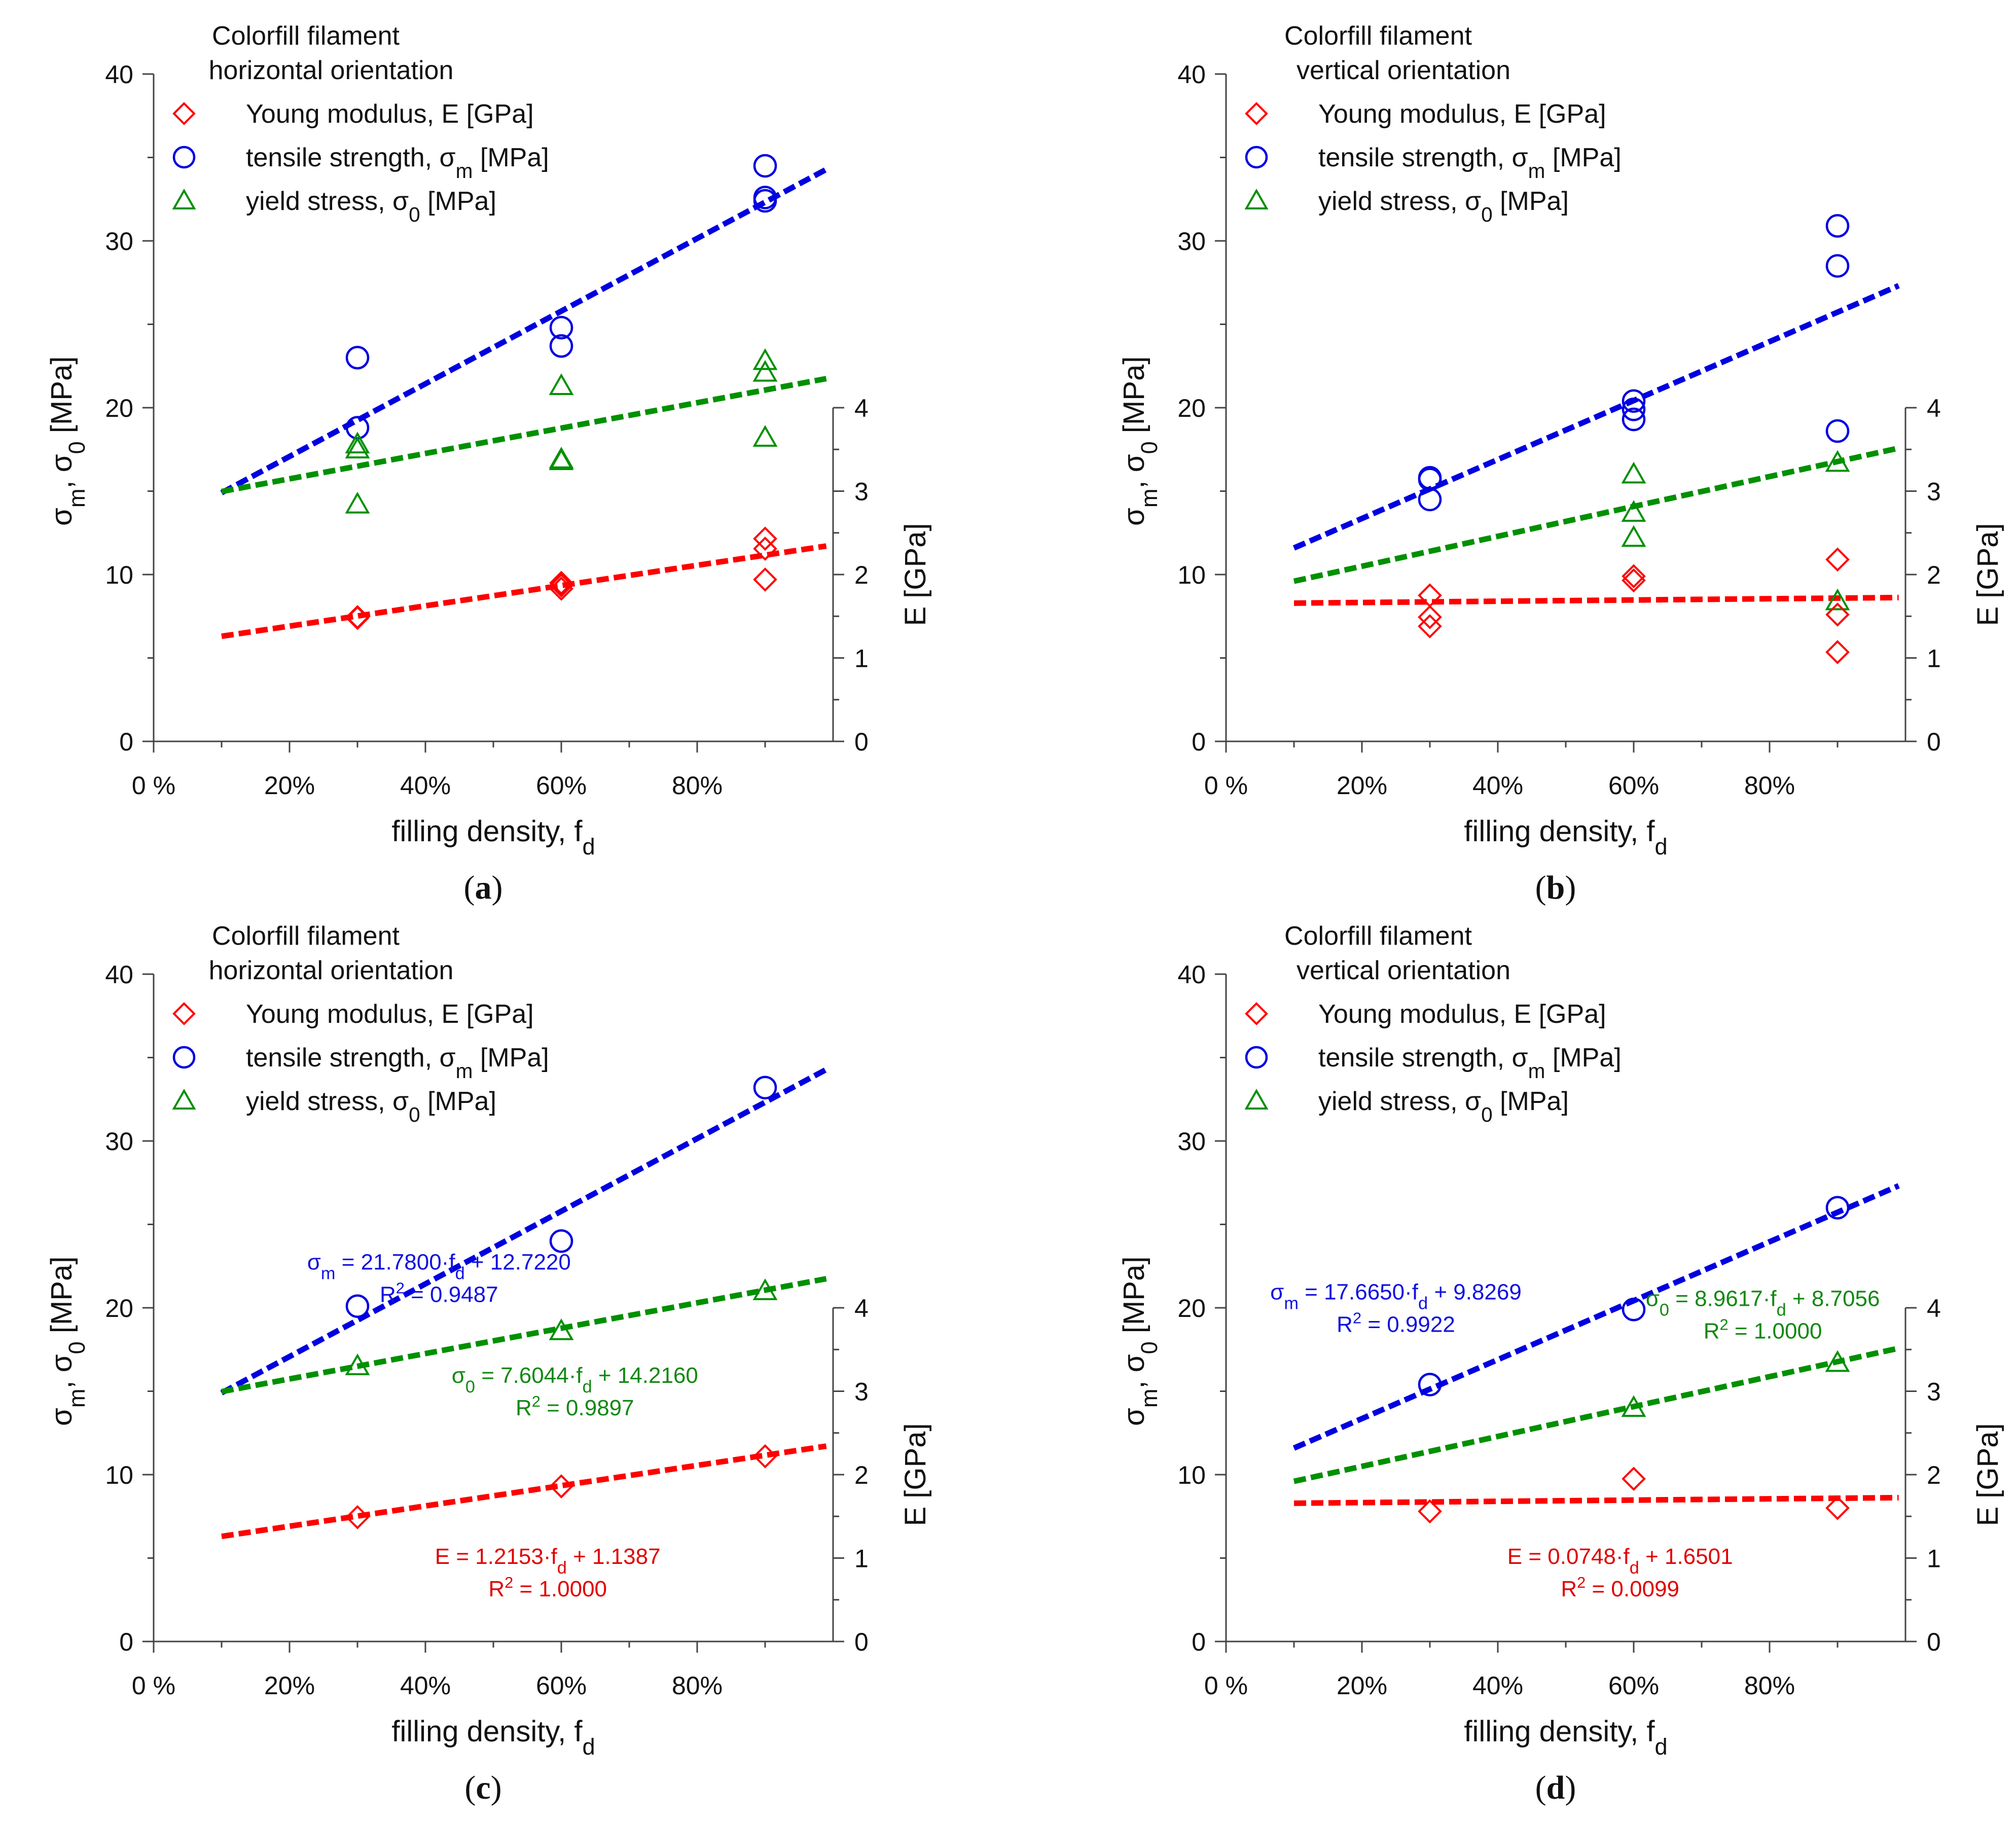 This screenshot has height=1821, width=2016. What do you see at coordinates (1556, 888) in the screenshot?
I see `panel-caption: (b)` at bounding box center [1556, 888].